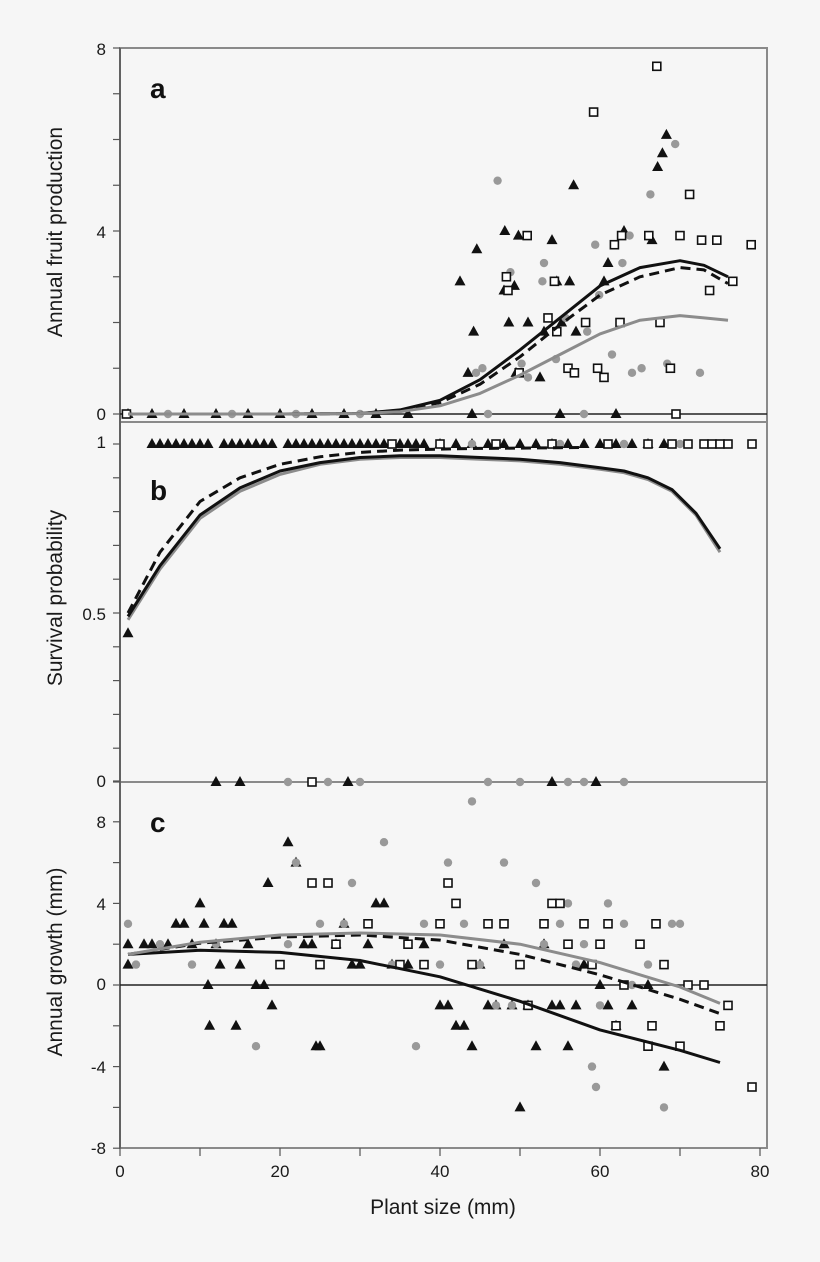 The height and width of the screenshot is (1262, 820). What do you see at coordinates (600, 1171) in the screenshot?
I see `x-tick-label: 60` at bounding box center [600, 1171].